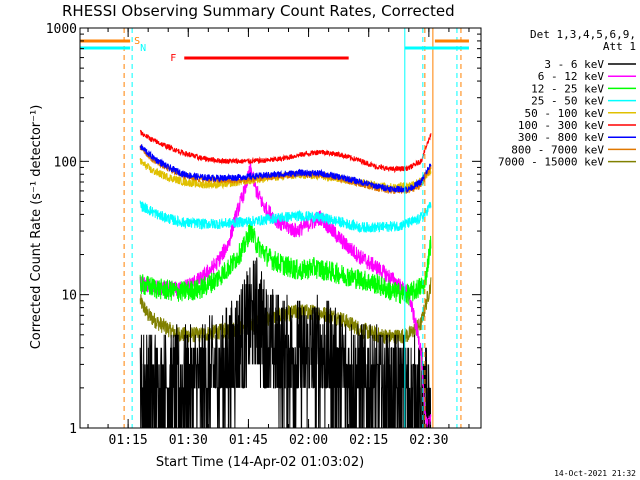 The width and height of the screenshot is (640, 480). What do you see at coordinates (561, 137) in the screenshot?
I see `legend-entry-label: 300 - 800 keV` at bounding box center [561, 137].